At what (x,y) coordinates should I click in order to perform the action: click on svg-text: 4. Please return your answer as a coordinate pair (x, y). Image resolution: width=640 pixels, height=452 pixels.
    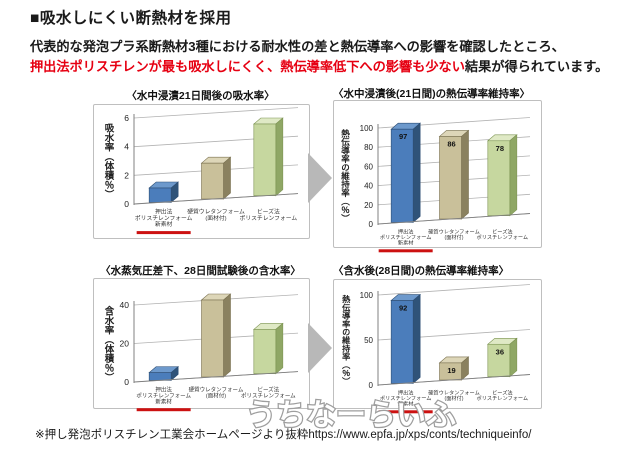
    Looking at the image, I should click on (126, 147).